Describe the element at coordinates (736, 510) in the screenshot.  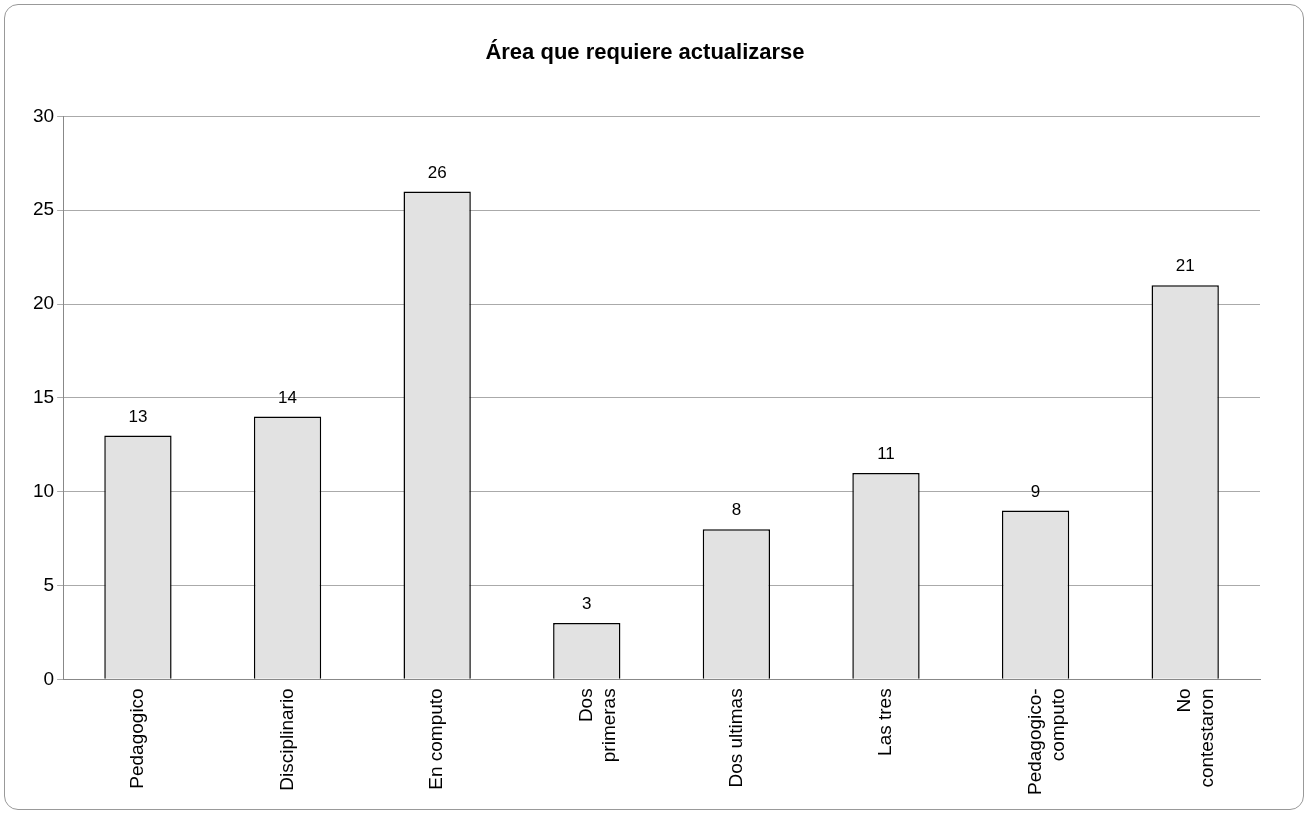
I see `data-label: 8` at that location.